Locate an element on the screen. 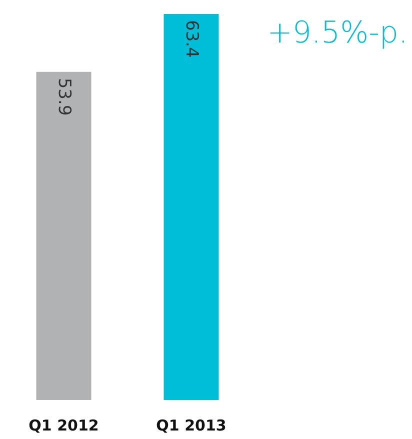 The image size is (412, 439). text: +9.5%-p. is located at coordinates (337, 33).